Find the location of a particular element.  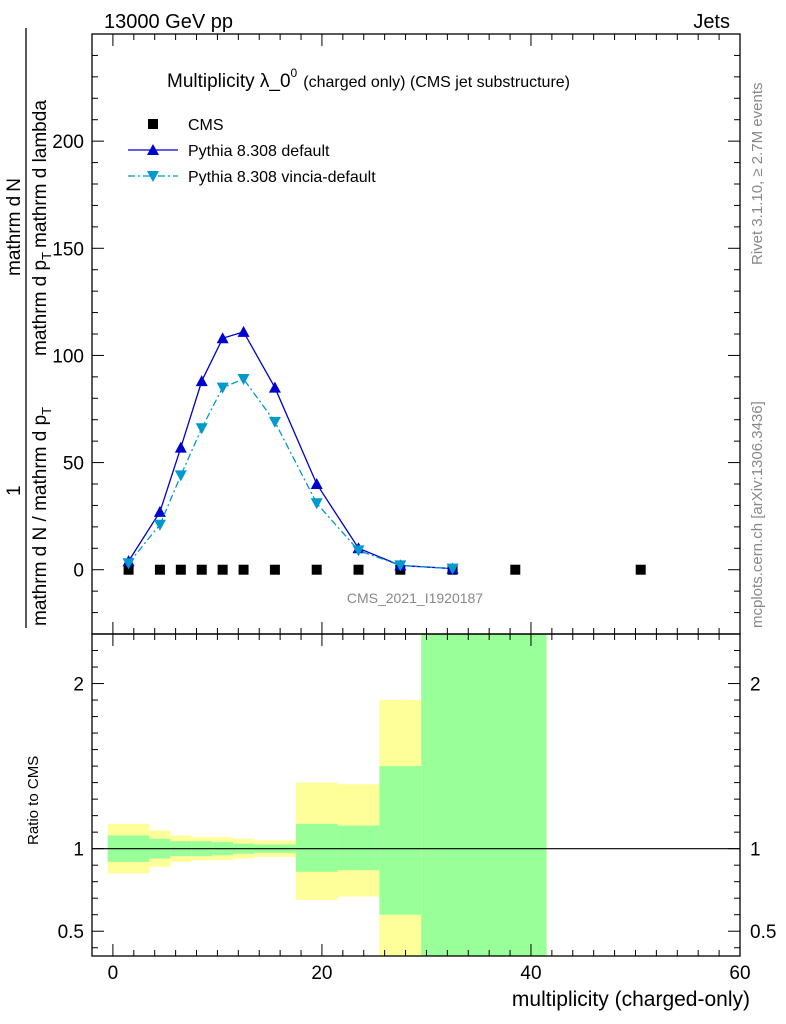

main-y-tick-label: 50 is located at coordinates (73, 464).